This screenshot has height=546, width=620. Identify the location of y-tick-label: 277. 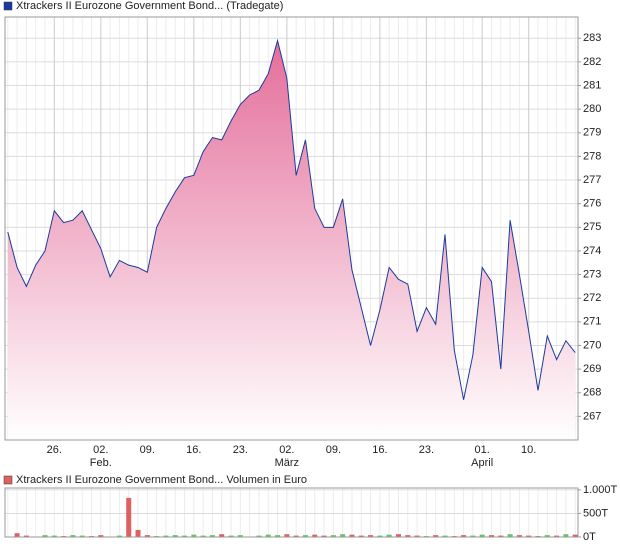
(592, 180).